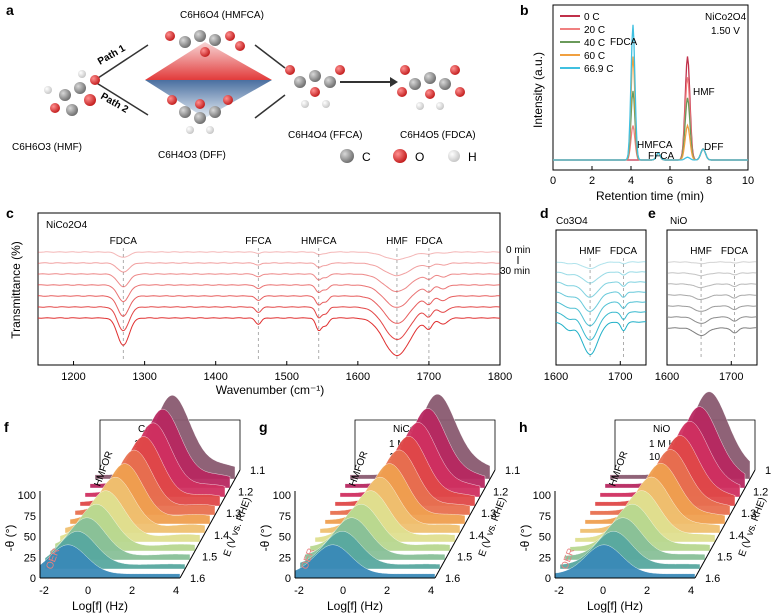  What do you see at coordinates (285, 538) in the screenshot?
I see `bode-g-ytick: 50` at bounding box center [285, 538].